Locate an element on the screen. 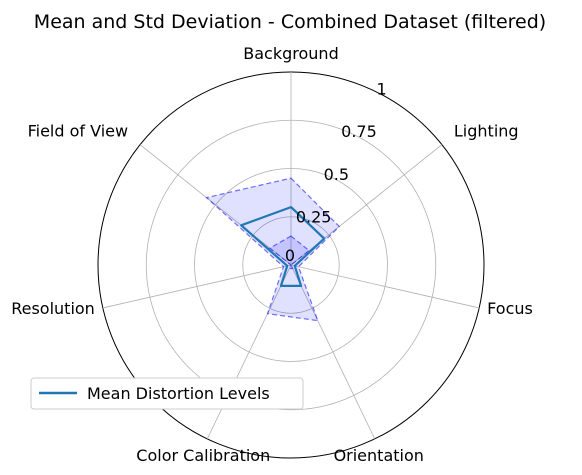  radial-ticks: 0 0.25 0.5 0.75 1 is located at coordinates (336, 172).